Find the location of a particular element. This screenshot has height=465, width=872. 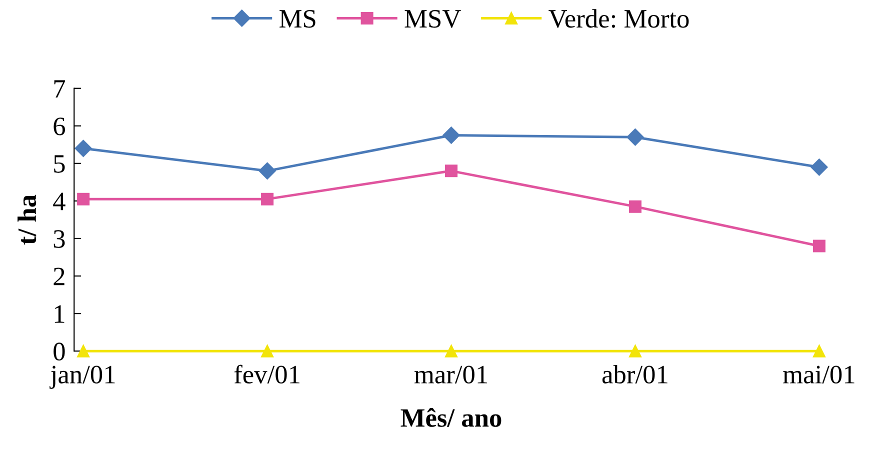

x-tick-label: mar/01 is located at coordinates (451, 375).